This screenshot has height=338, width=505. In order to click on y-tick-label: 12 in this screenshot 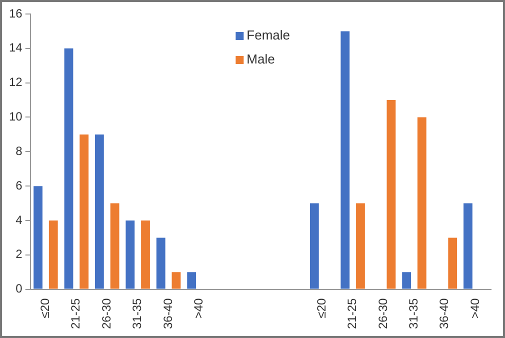, I will do `click(15, 82)`.